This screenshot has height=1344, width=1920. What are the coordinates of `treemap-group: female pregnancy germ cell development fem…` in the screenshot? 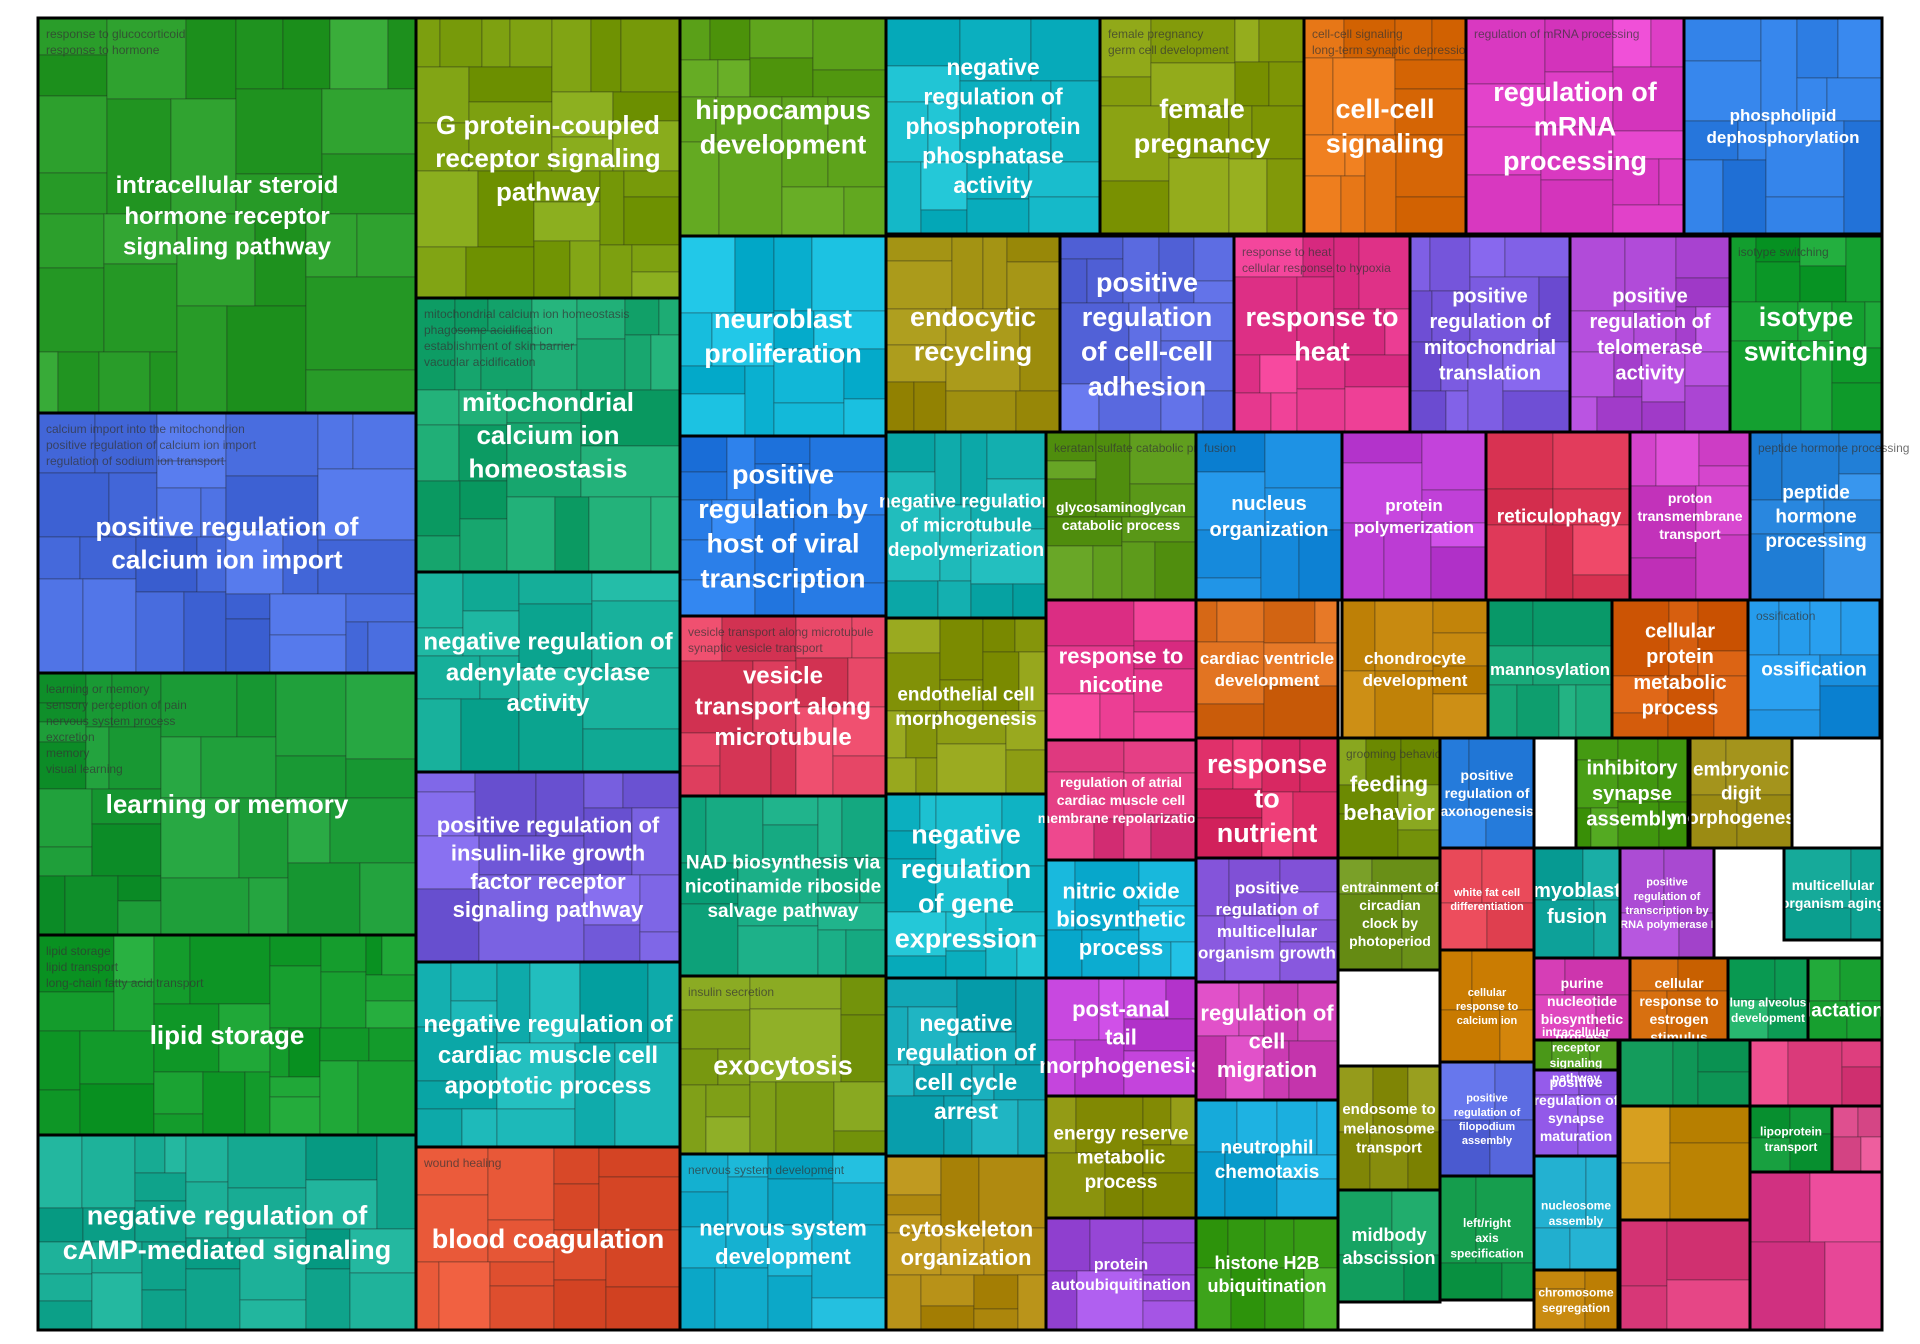 It's located at (1202, 126).